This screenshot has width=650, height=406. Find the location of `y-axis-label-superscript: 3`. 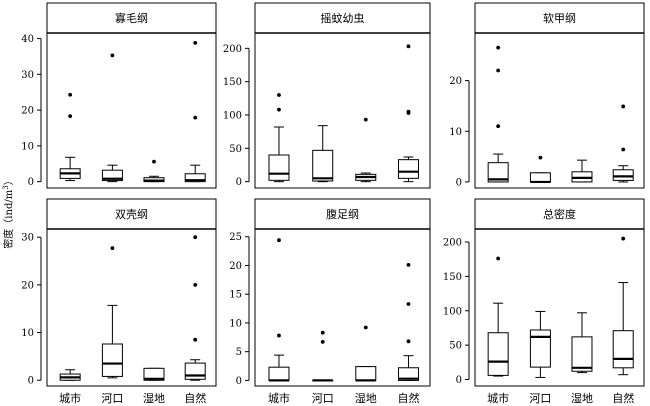

y-axis-label-superscript: 3 is located at coordinates (6, 187).